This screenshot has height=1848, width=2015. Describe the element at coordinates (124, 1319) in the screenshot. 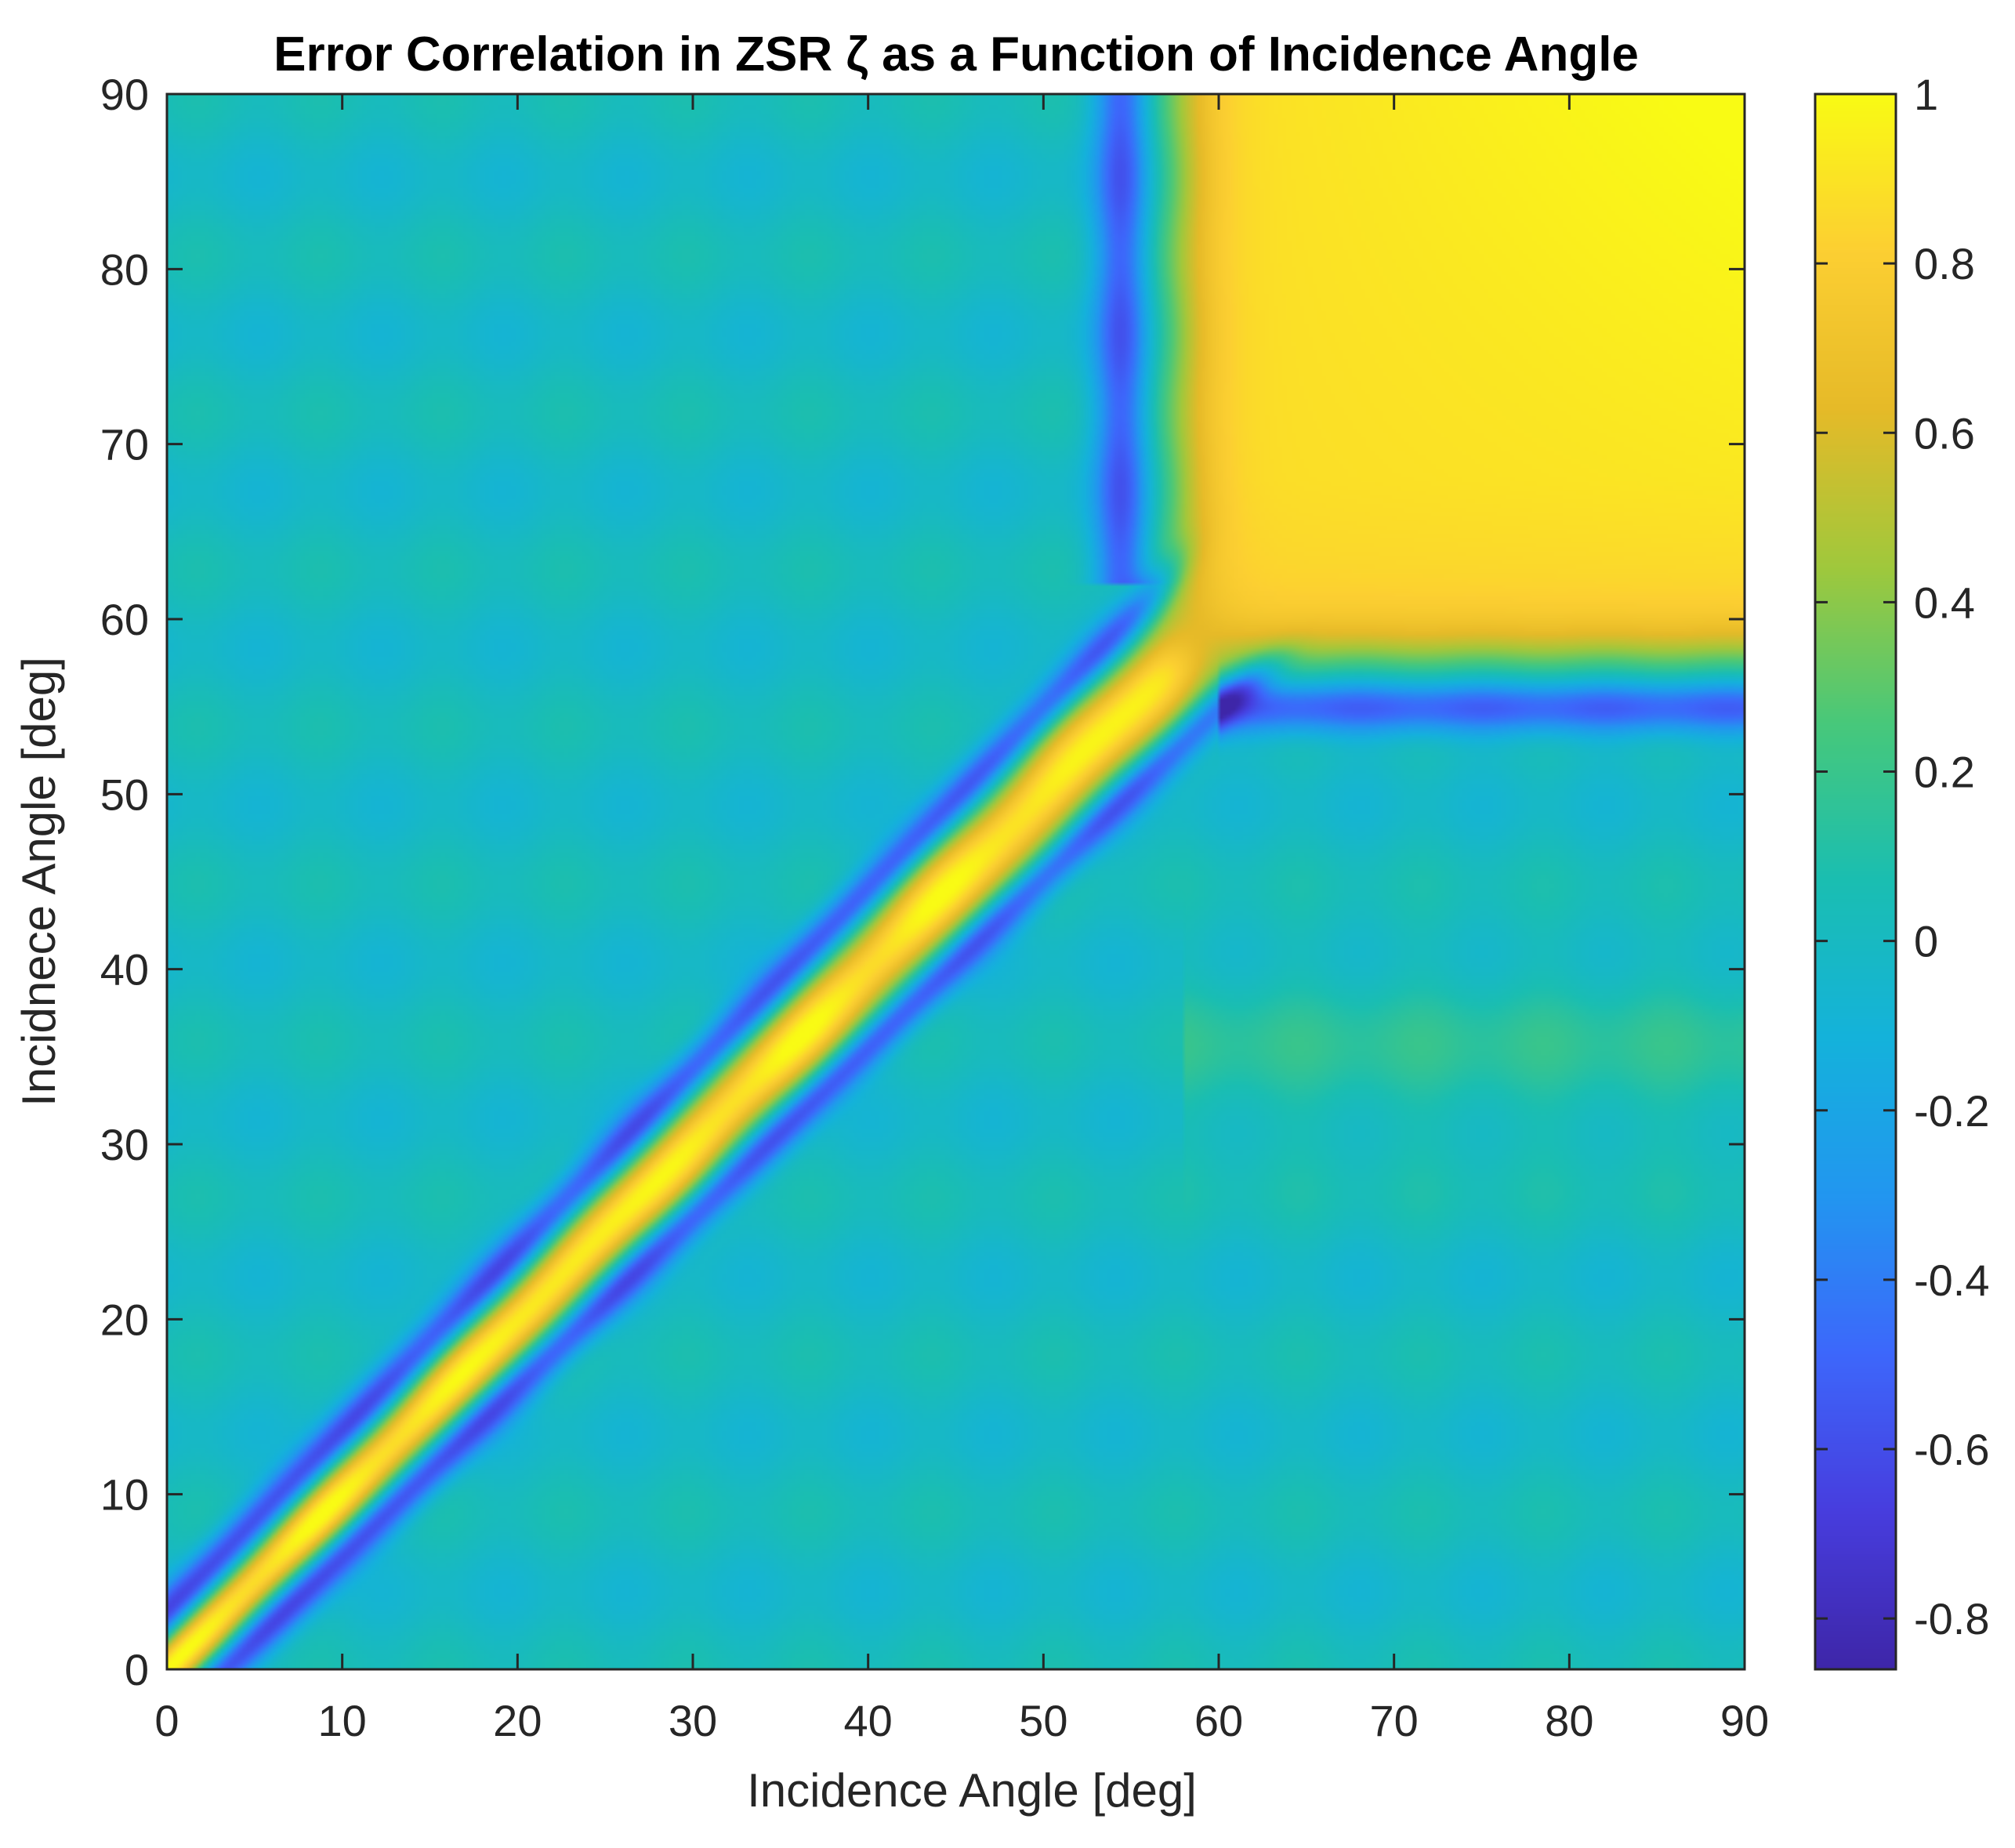

I see `y-tick-label: 20` at that location.